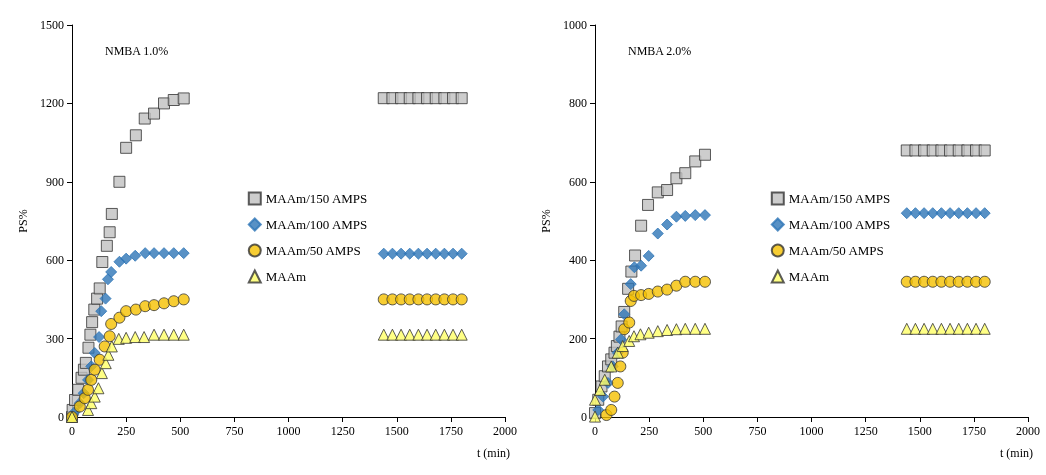  Describe the element at coordinates (52, 25) in the screenshot. I see `y-tick-label: 1500` at that location.